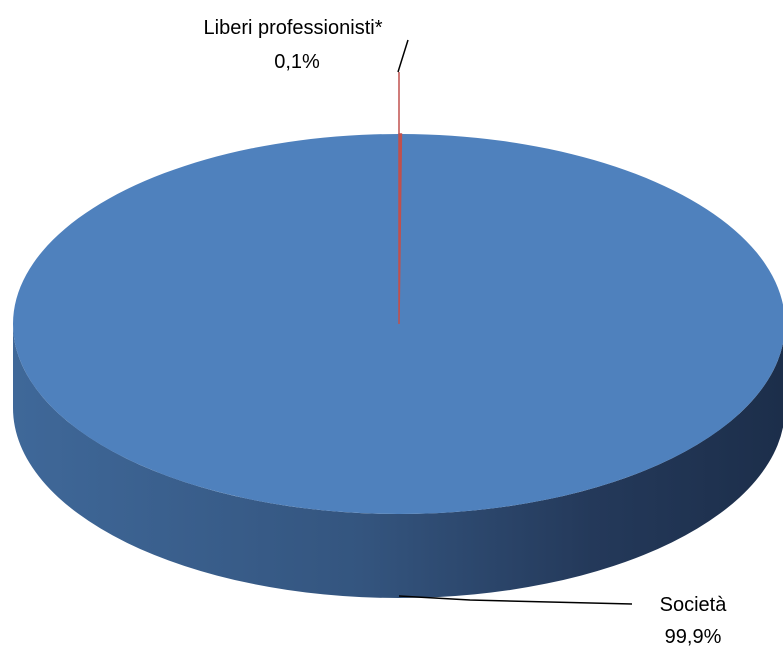 The height and width of the screenshot is (647, 783). I want to click on slice-label-liberi-professionisti: Liberi professionisti*, so click(293, 28).